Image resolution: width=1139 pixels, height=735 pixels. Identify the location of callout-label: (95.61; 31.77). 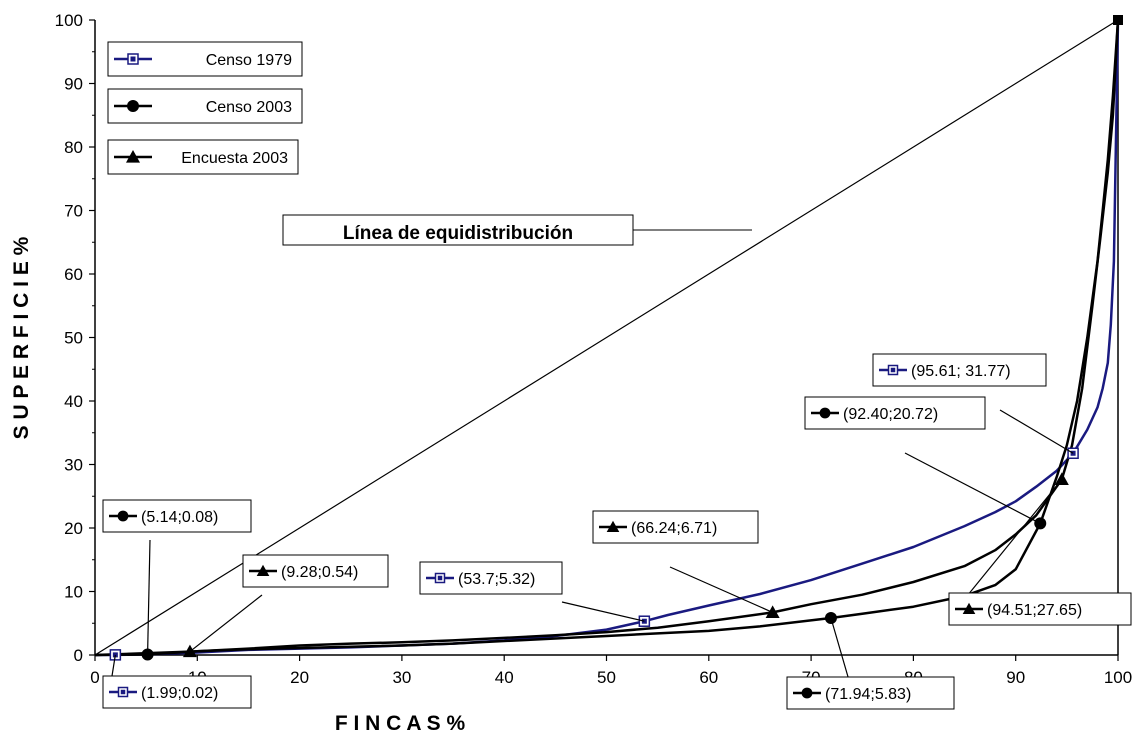
(961, 371).